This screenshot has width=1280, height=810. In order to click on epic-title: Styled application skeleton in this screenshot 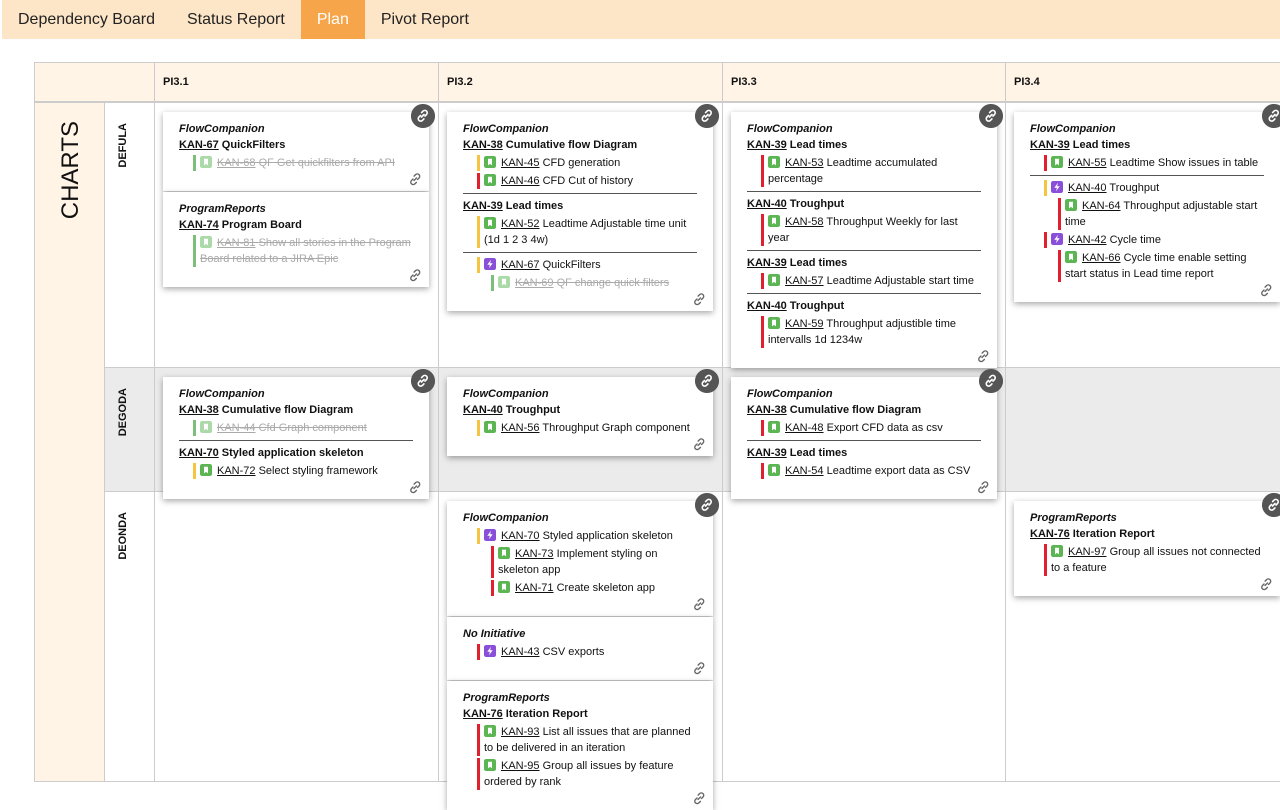, I will do `click(292, 453)`.